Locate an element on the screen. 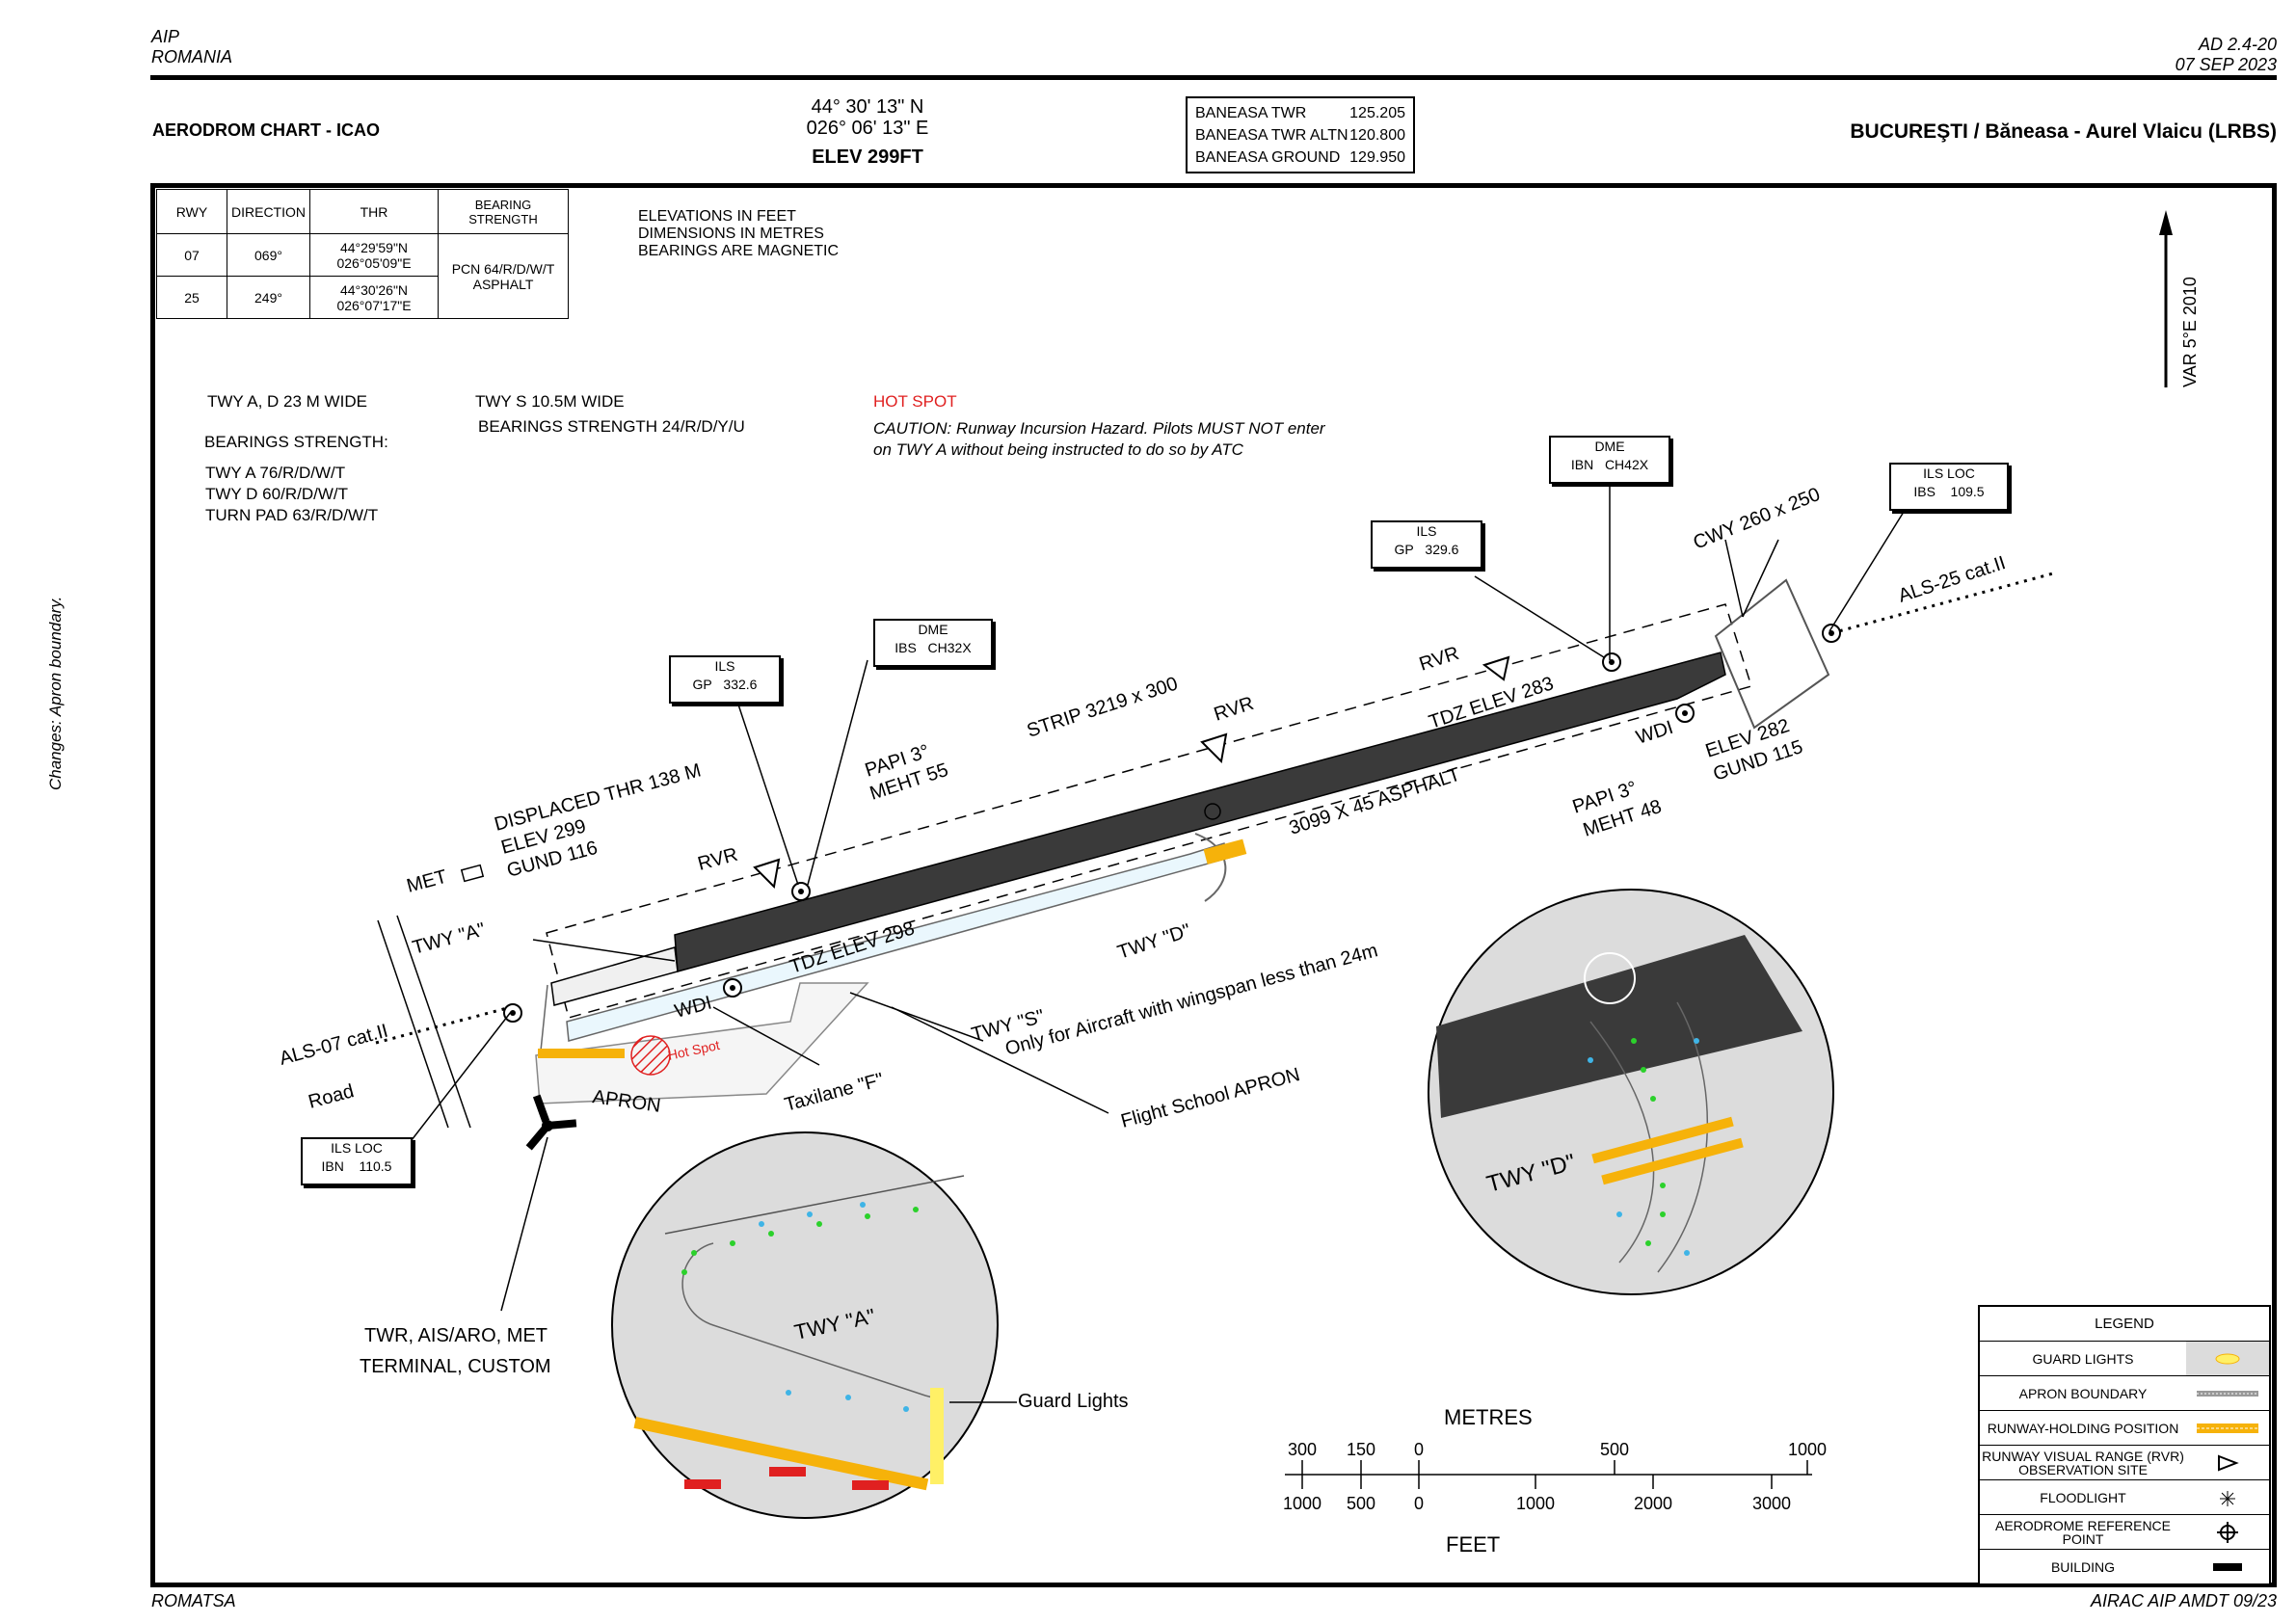 The width and height of the screenshot is (2296, 1623). header-rule is located at coordinates (1213, 77).